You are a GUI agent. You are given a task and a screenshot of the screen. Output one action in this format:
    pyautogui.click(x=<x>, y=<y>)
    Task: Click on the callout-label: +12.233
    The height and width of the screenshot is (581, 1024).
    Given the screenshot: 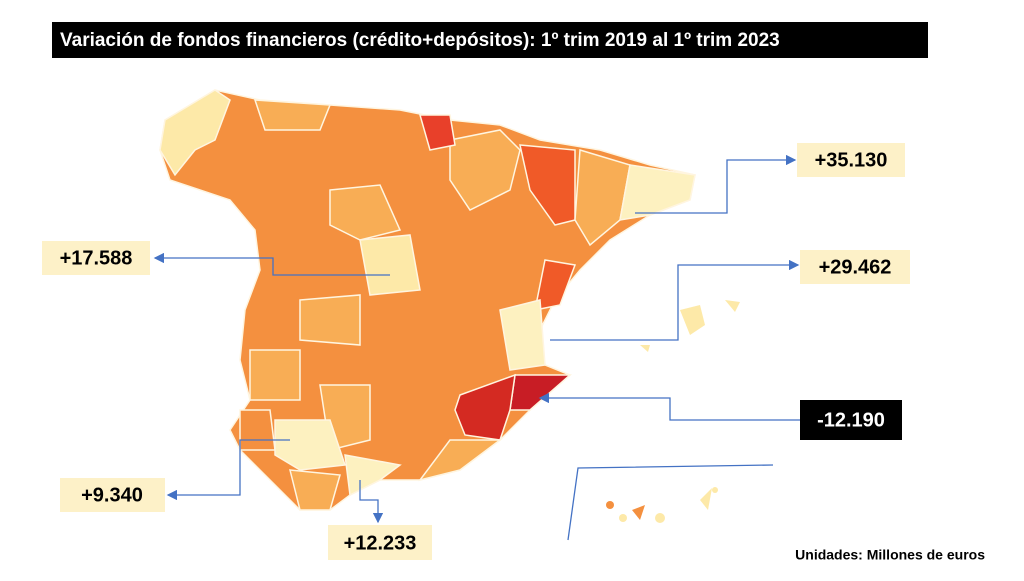 What is the action you would take?
    pyautogui.click(x=380, y=543)
    